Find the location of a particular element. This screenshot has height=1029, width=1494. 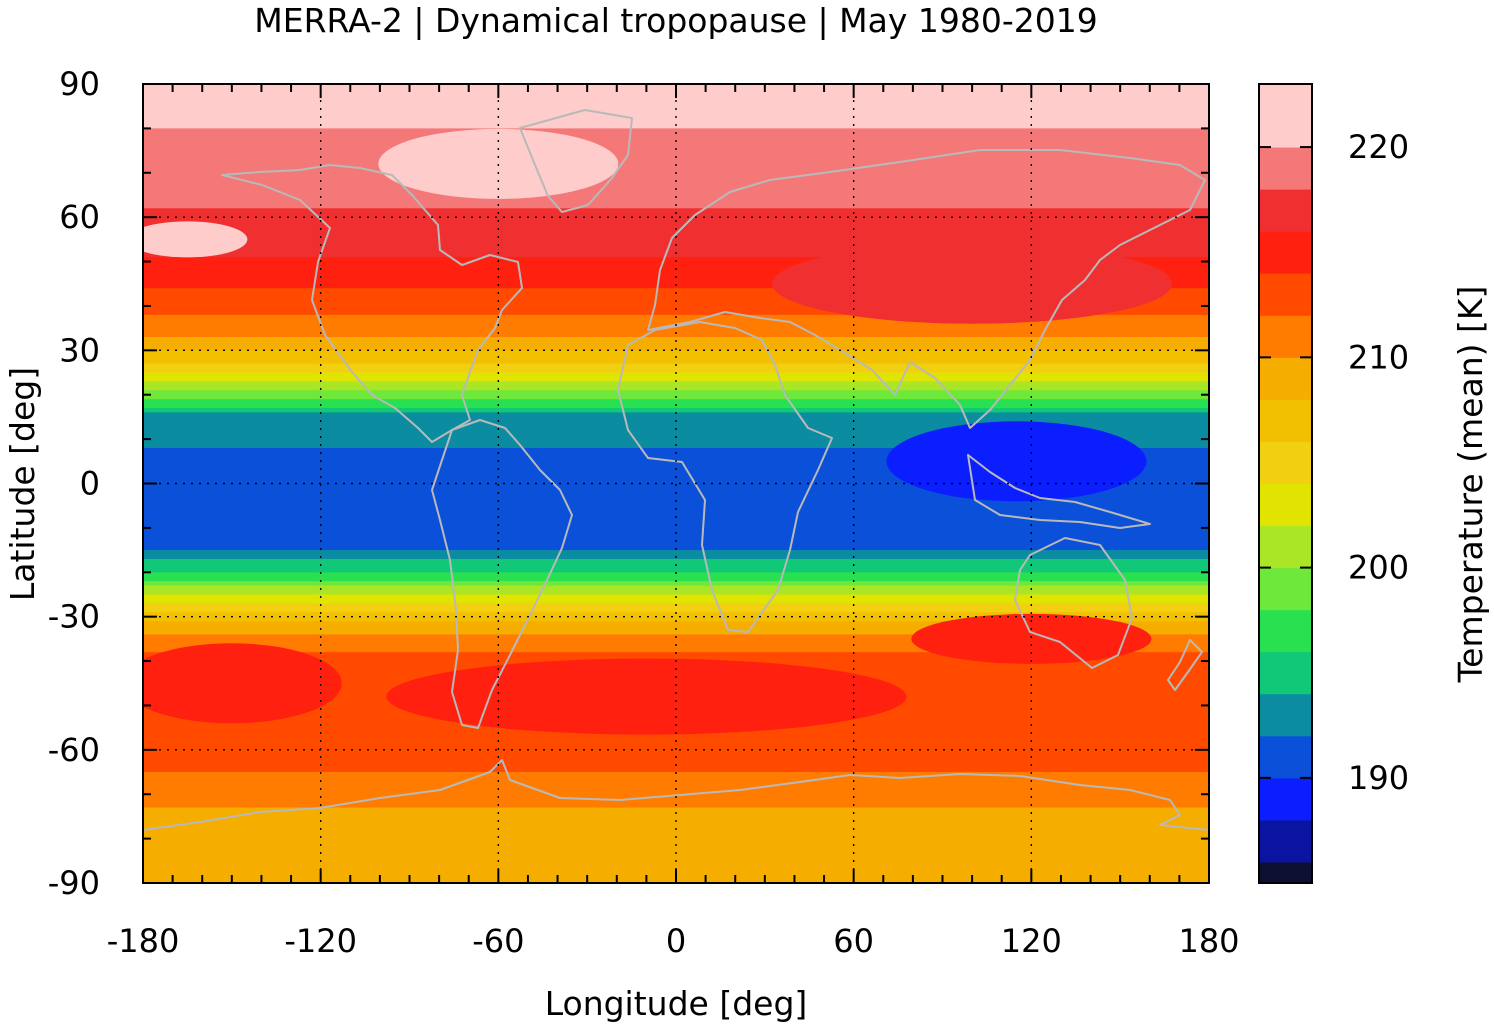

x-tick-label: 120 is located at coordinates (1031, 941).